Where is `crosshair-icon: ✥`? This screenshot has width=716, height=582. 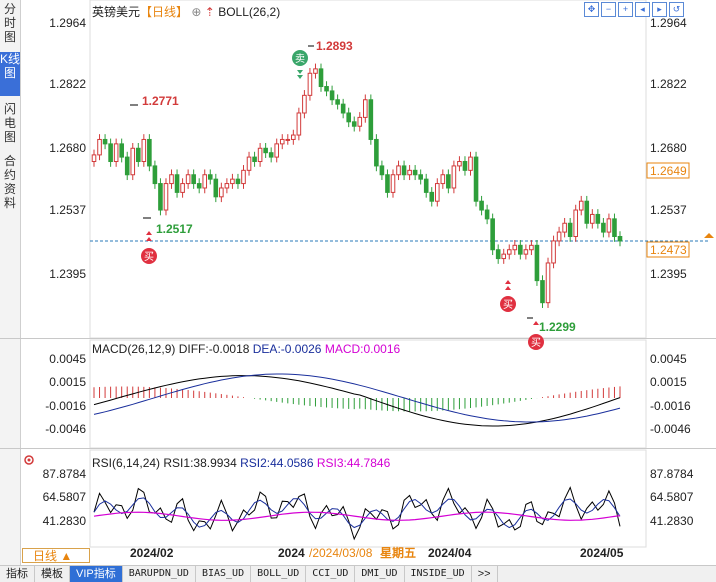
crosshair-icon: ✥ is located at coordinates (591, 9).